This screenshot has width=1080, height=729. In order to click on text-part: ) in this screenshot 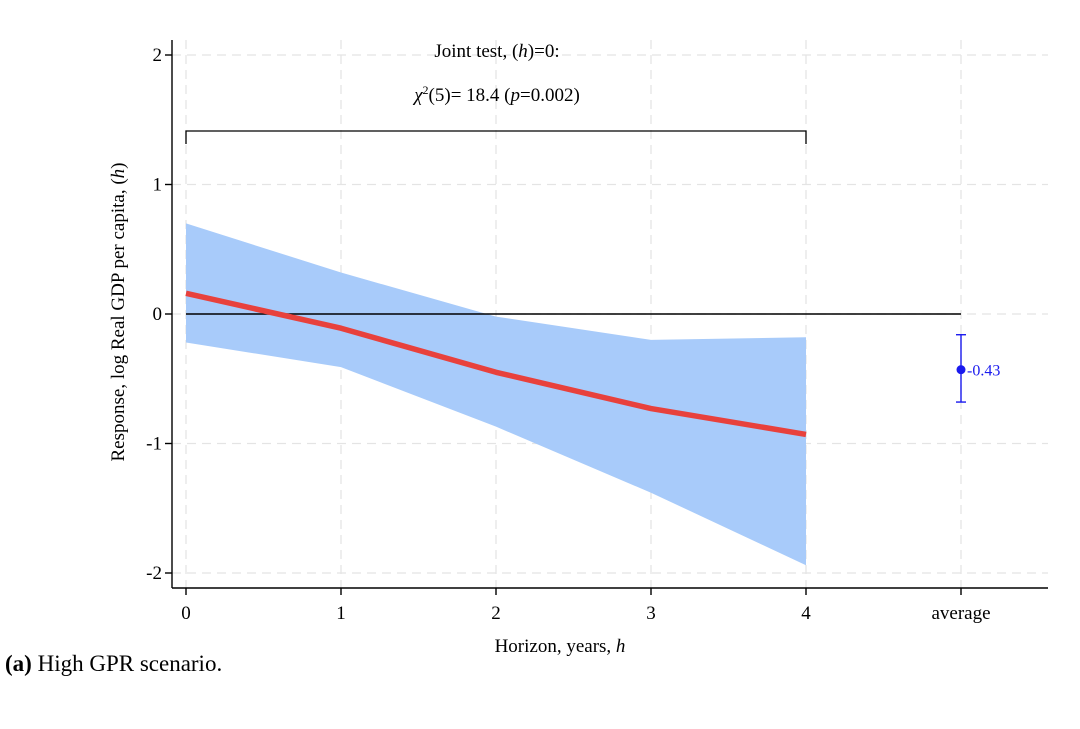, I will do `click(118, 165)`.